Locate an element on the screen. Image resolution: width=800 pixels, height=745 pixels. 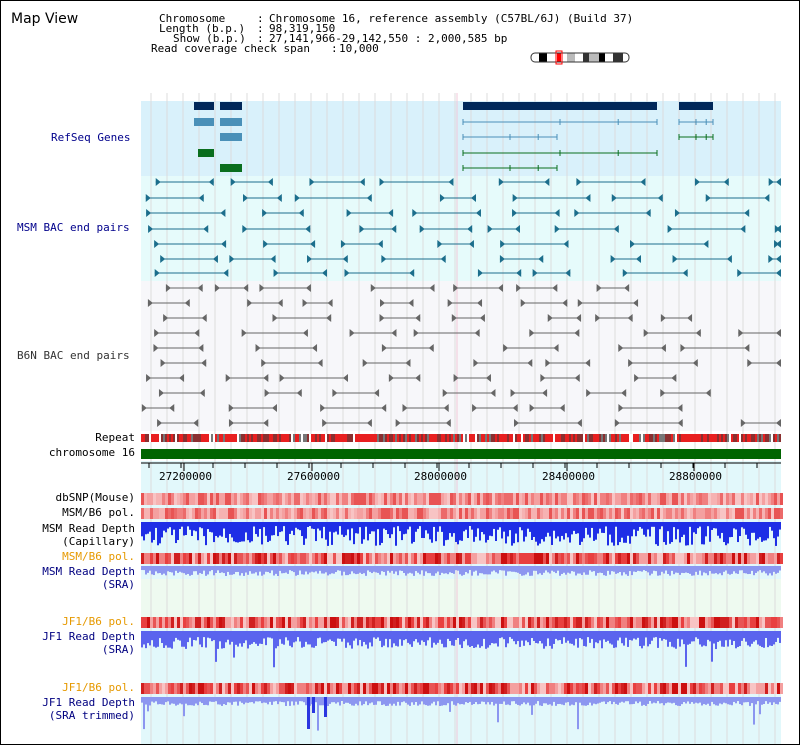
track-label-b6n-bac: B6N BAC end pairs is located at coordinates (73, 355).